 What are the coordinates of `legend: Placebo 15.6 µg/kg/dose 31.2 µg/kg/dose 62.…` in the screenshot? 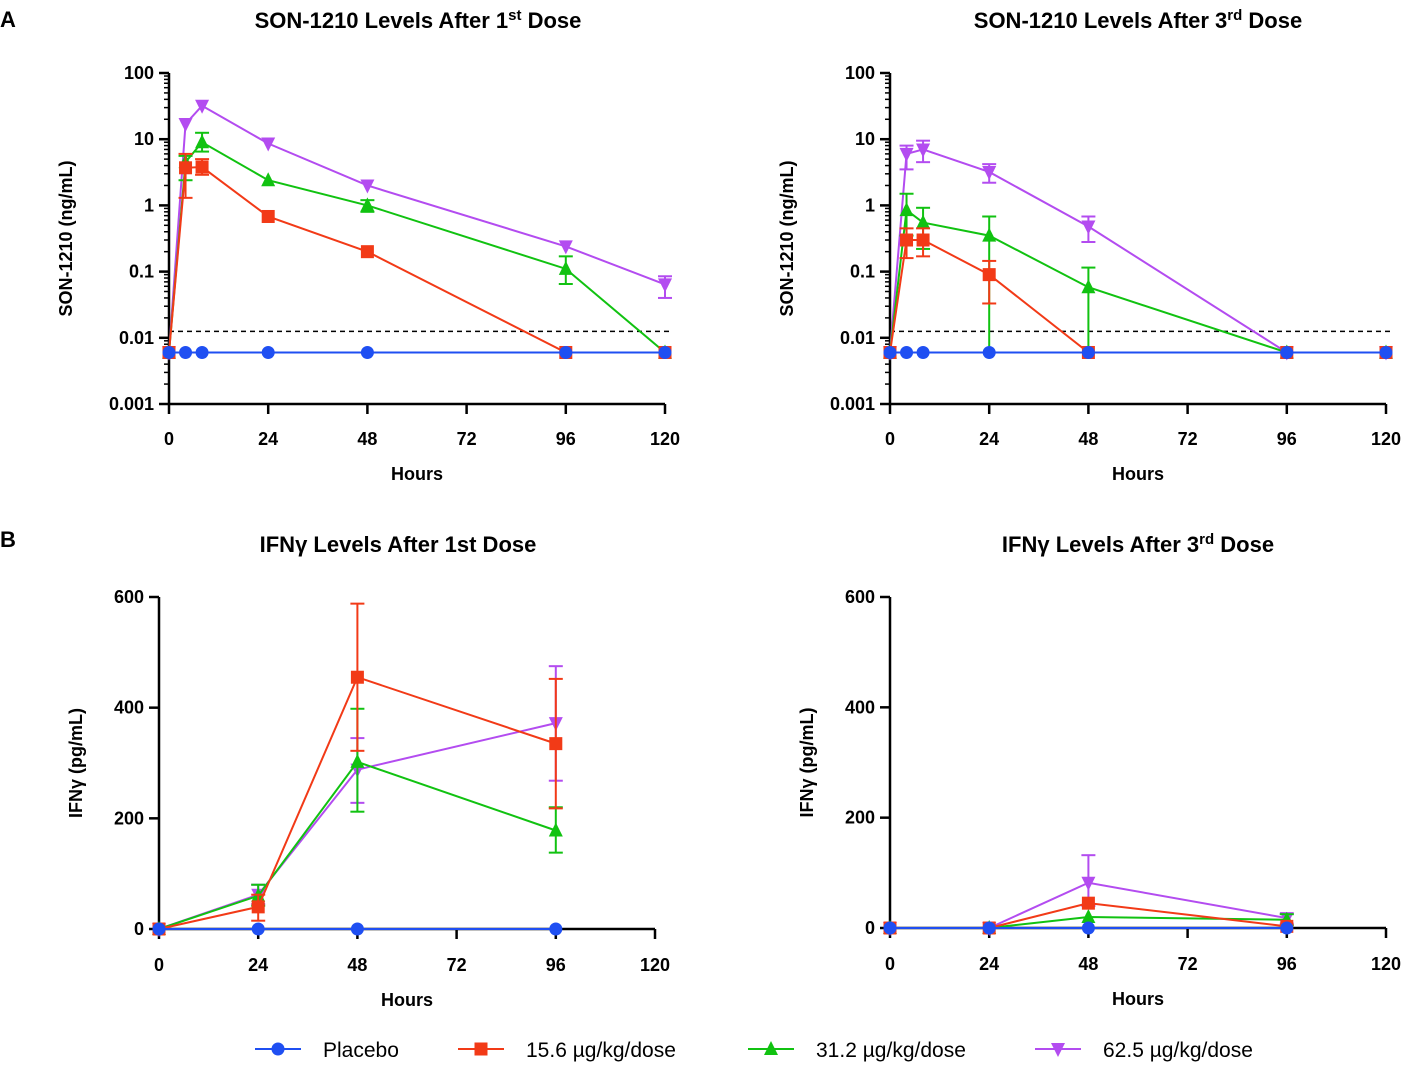 It's located at (754, 1050).